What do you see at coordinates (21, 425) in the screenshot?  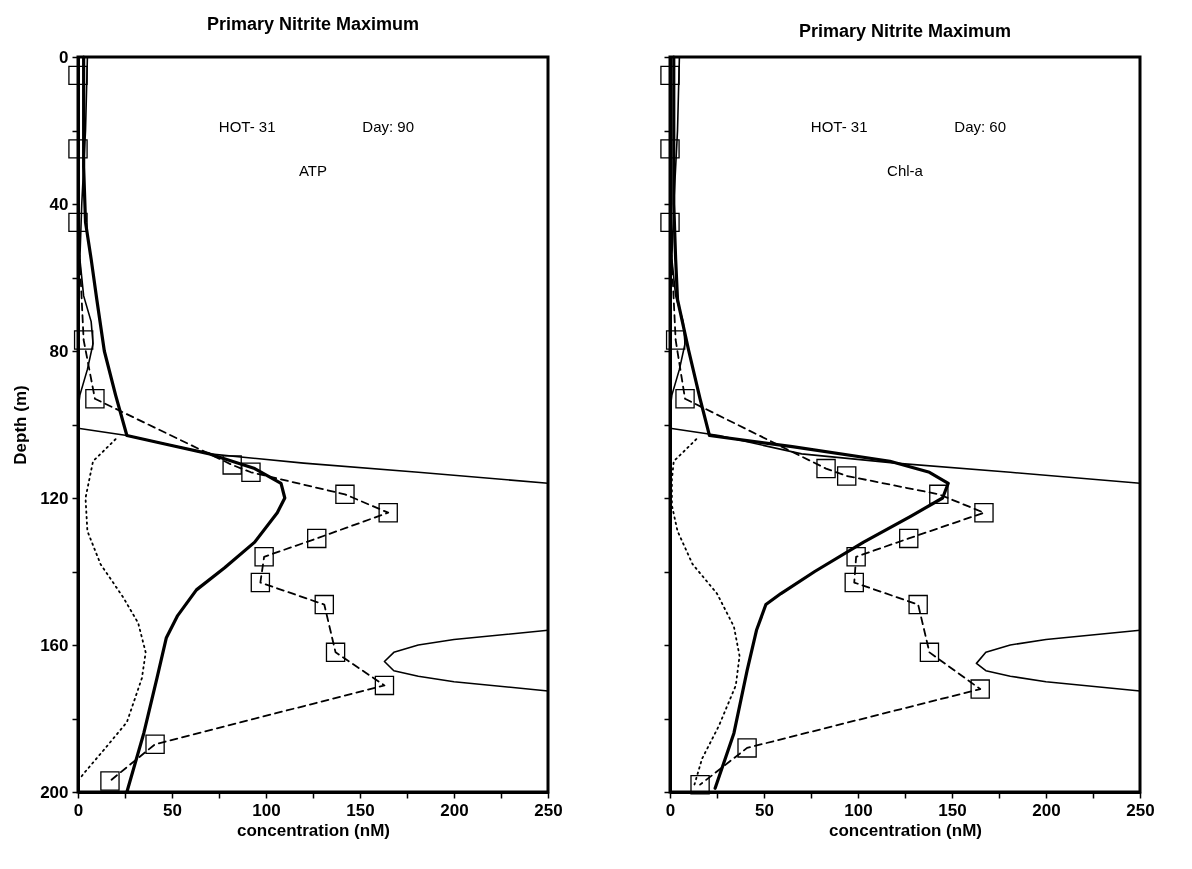 I see `y-axis-title: Depth (m)` at bounding box center [21, 425].